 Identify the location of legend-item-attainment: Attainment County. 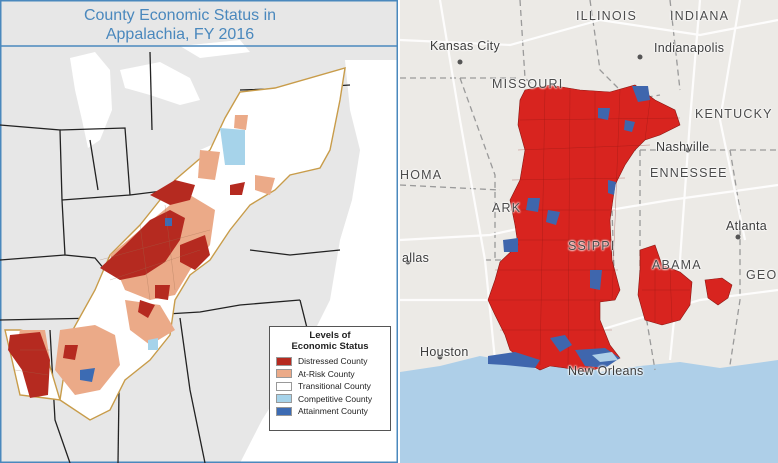
(330, 411).